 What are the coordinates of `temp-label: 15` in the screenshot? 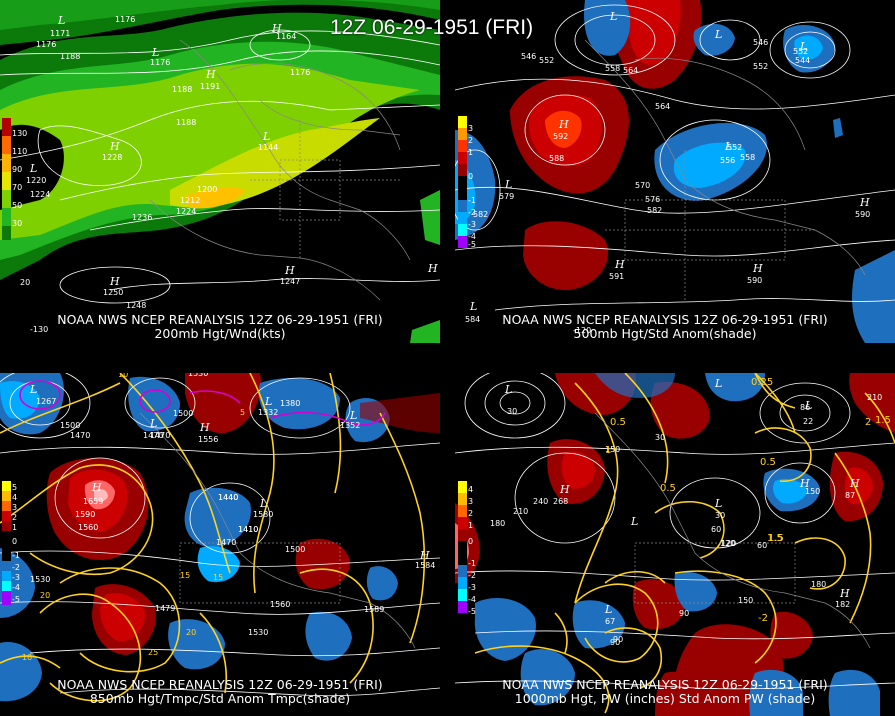 It's located at (185, 575).